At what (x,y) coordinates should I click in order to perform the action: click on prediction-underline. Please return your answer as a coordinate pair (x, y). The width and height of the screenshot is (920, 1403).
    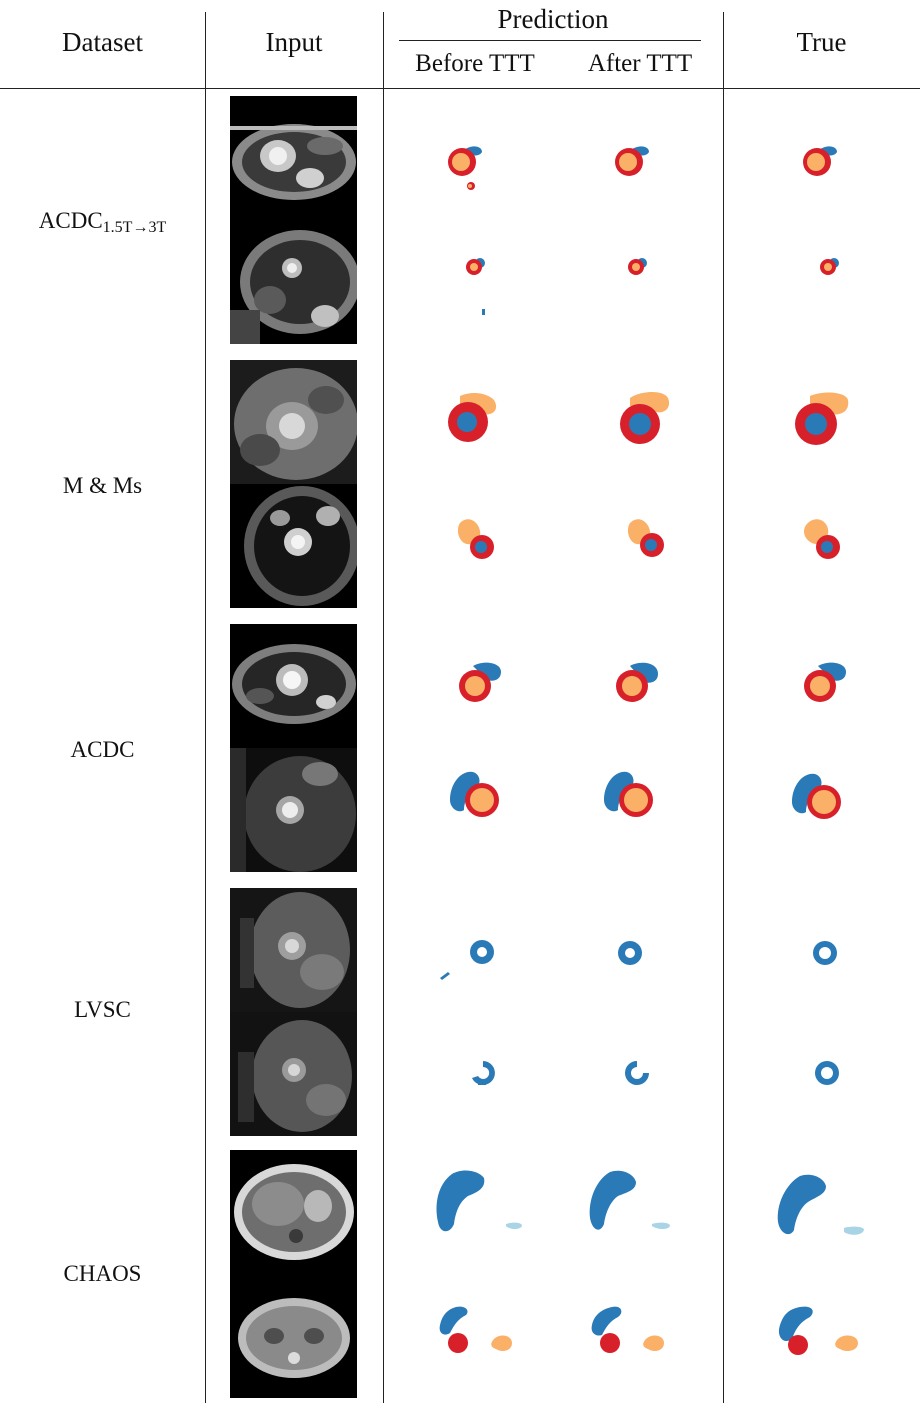
    Looking at the image, I should click on (550, 40).